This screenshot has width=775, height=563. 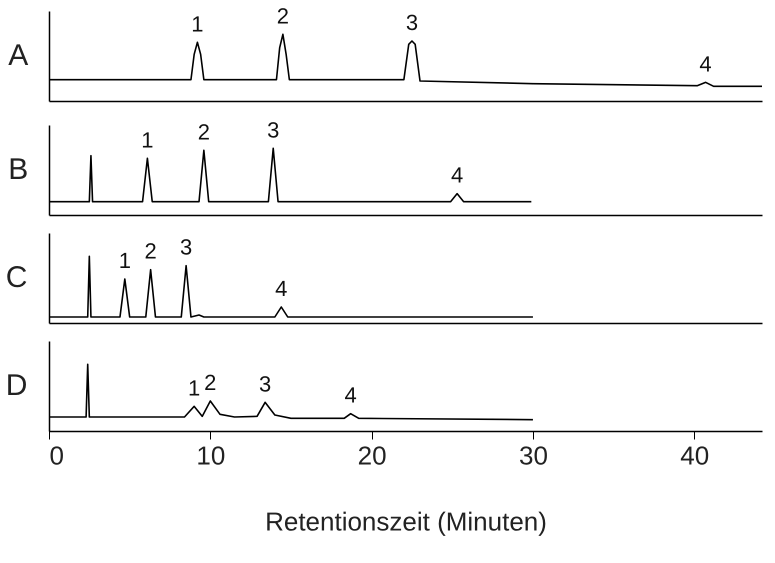 I want to click on x-tick-label: 10, so click(x=211, y=455).